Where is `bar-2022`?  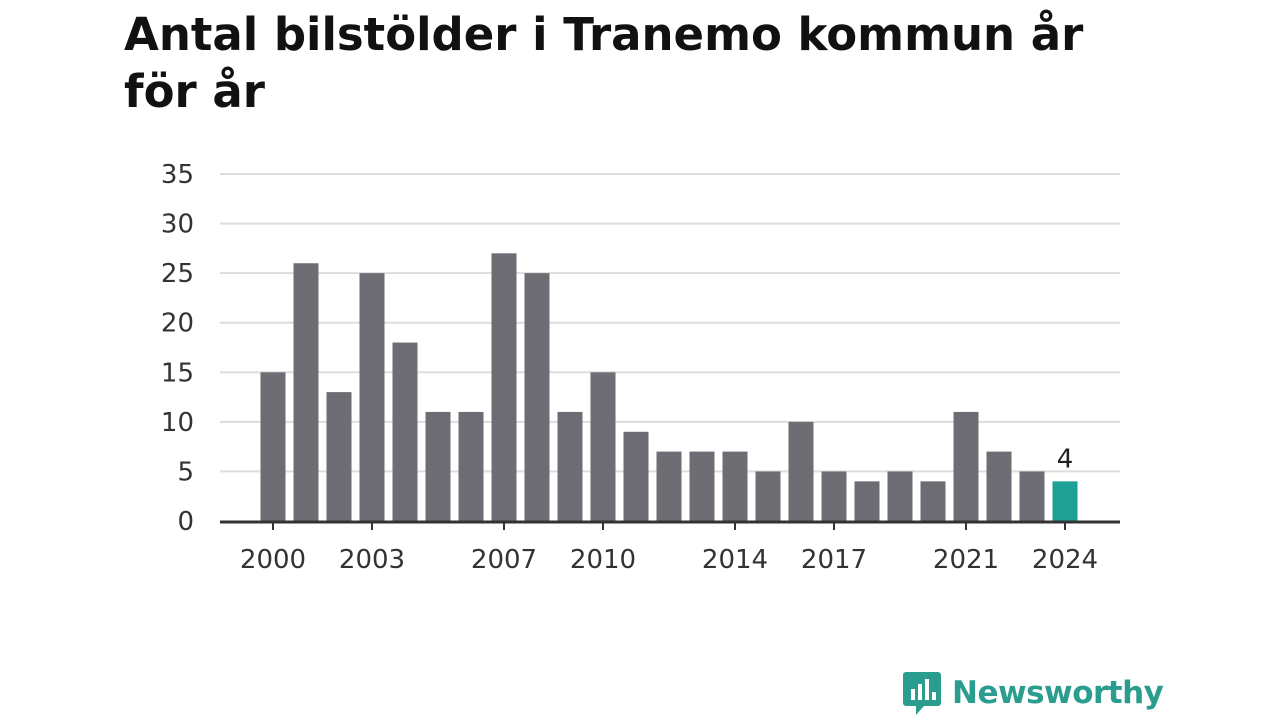 bar-2022 is located at coordinates (999, 486).